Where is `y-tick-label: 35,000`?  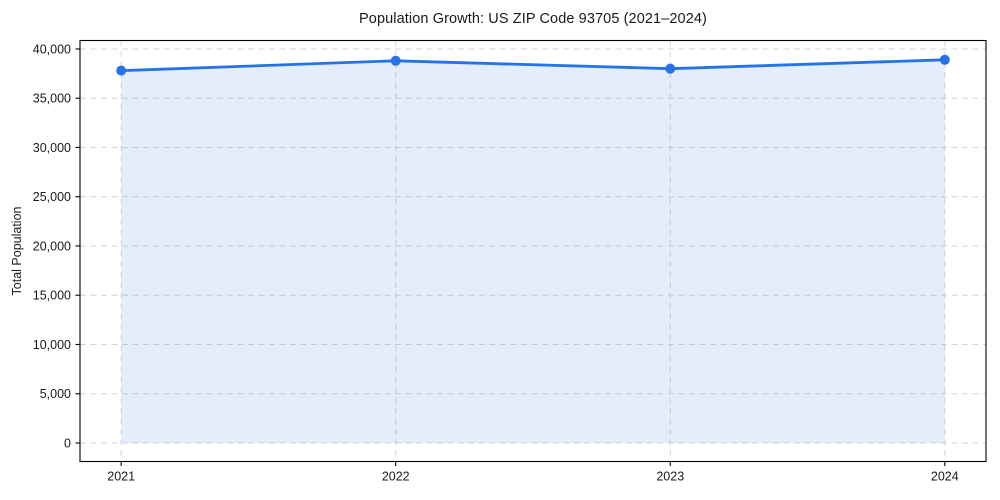
y-tick-label: 35,000 is located at coordinates (52, 99).